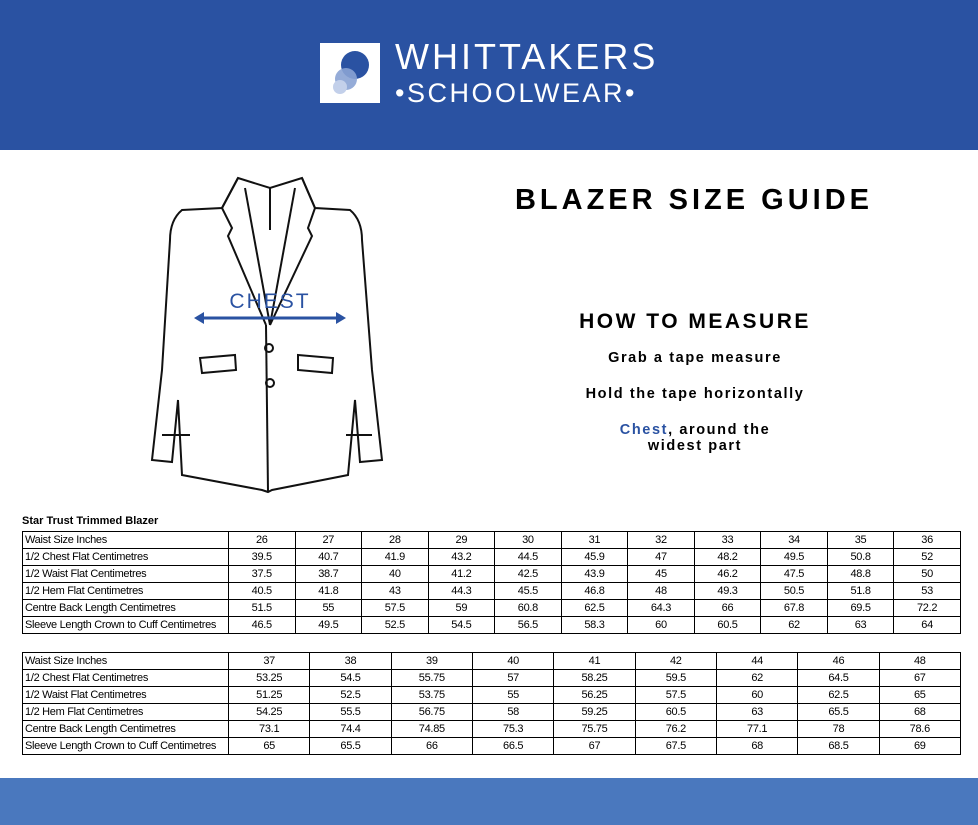 The image size is (978, 825). I want to click on table-cell: 64, so click(927, 625).